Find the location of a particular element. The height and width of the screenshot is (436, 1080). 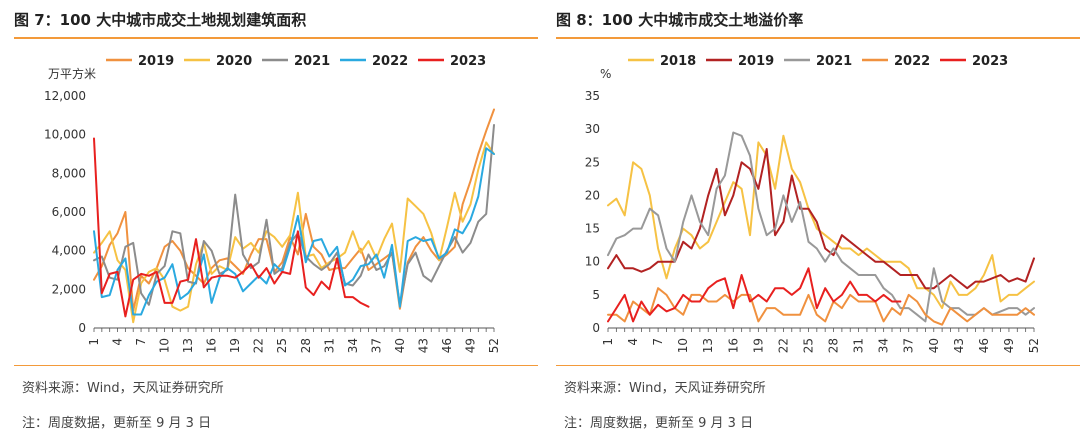

y-tick-label: 6,000 is located at coordinates (69, 212).